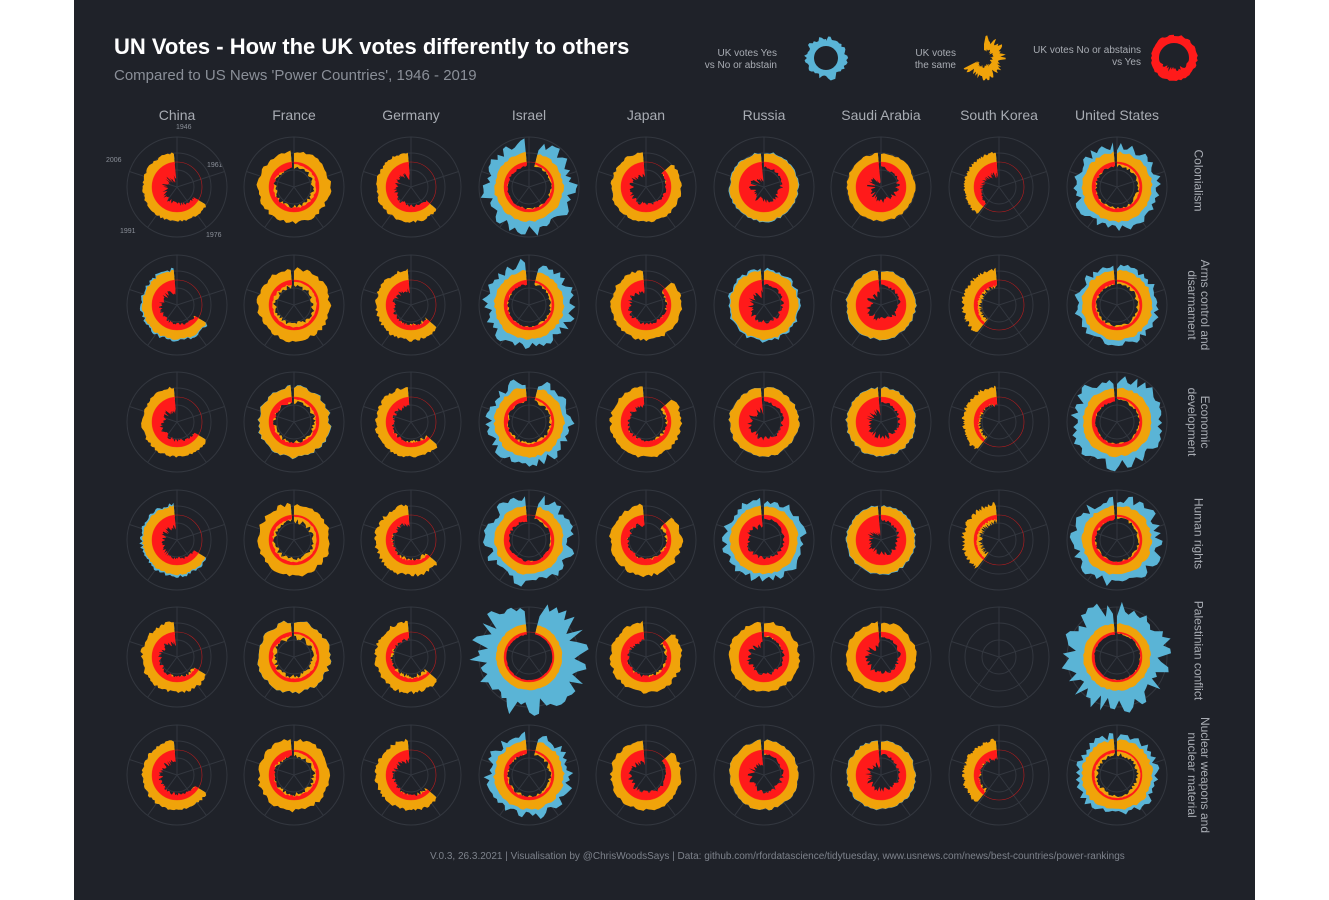 This screenshot has height=900, width=1329. I want to click on series-uk-yes-area, so click(529, 660).